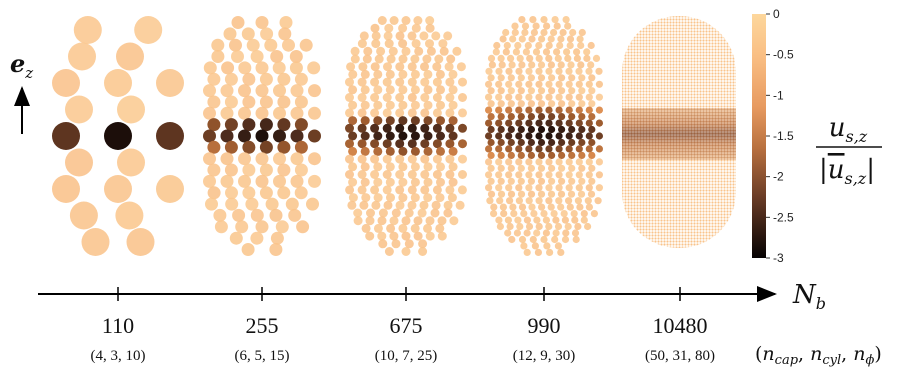 The image size is (899, 372). Describe the element at coordinates (759, 136) in the screenshot. I see `colorbar-gradient` at that location.